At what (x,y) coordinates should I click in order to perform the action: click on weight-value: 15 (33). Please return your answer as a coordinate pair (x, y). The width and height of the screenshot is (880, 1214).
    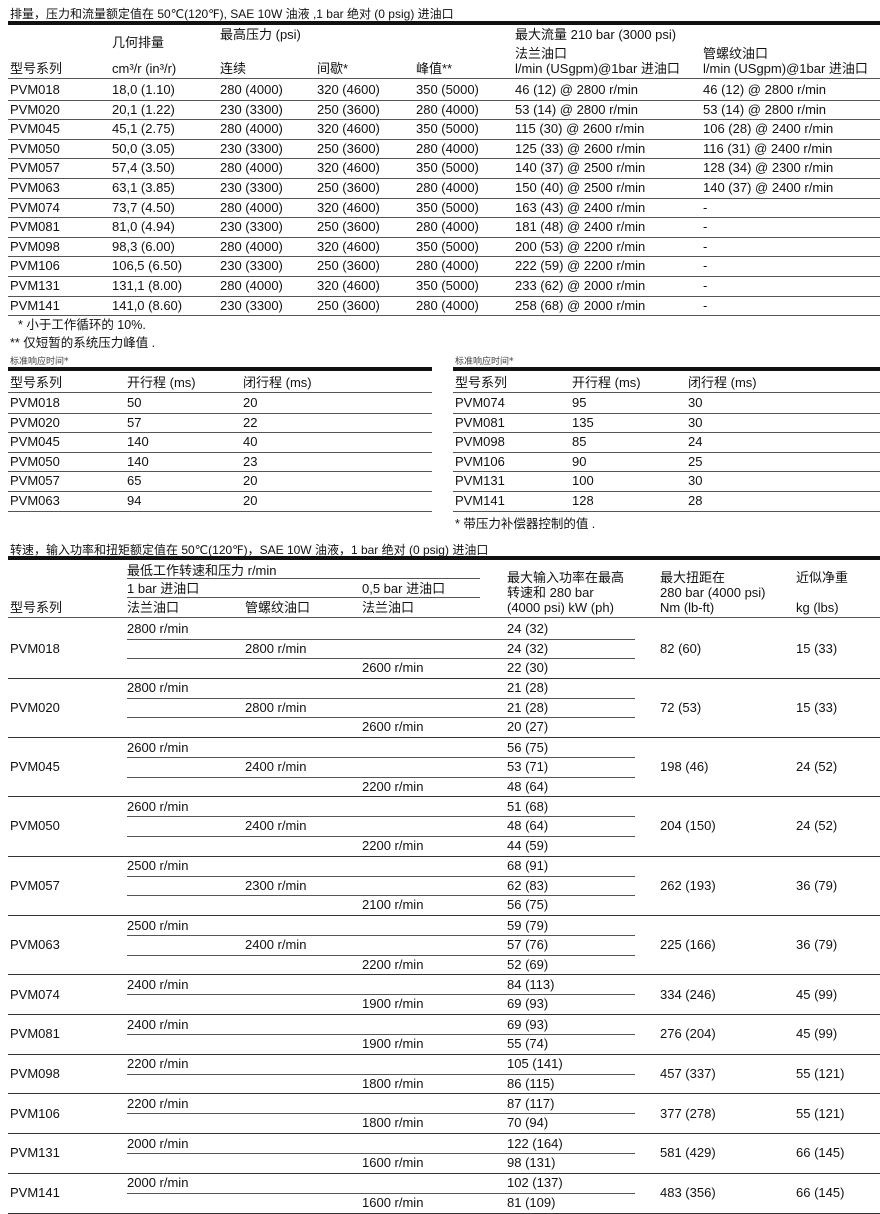
    Looking at the image, I should click on (817, 648).